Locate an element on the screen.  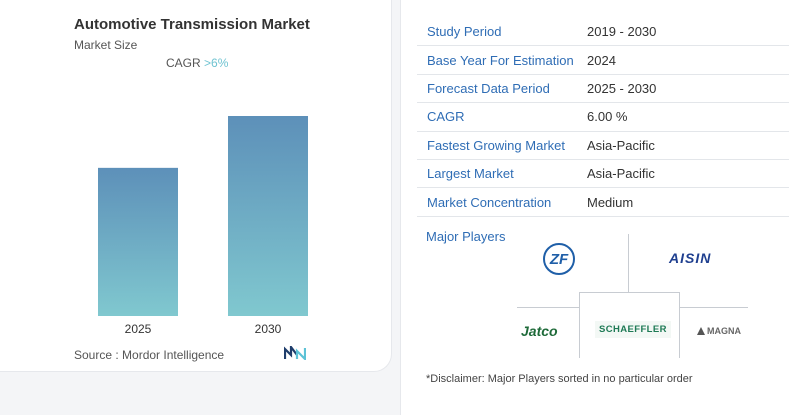
jatco-logo: Jatco is located at coordinates (539, 331).